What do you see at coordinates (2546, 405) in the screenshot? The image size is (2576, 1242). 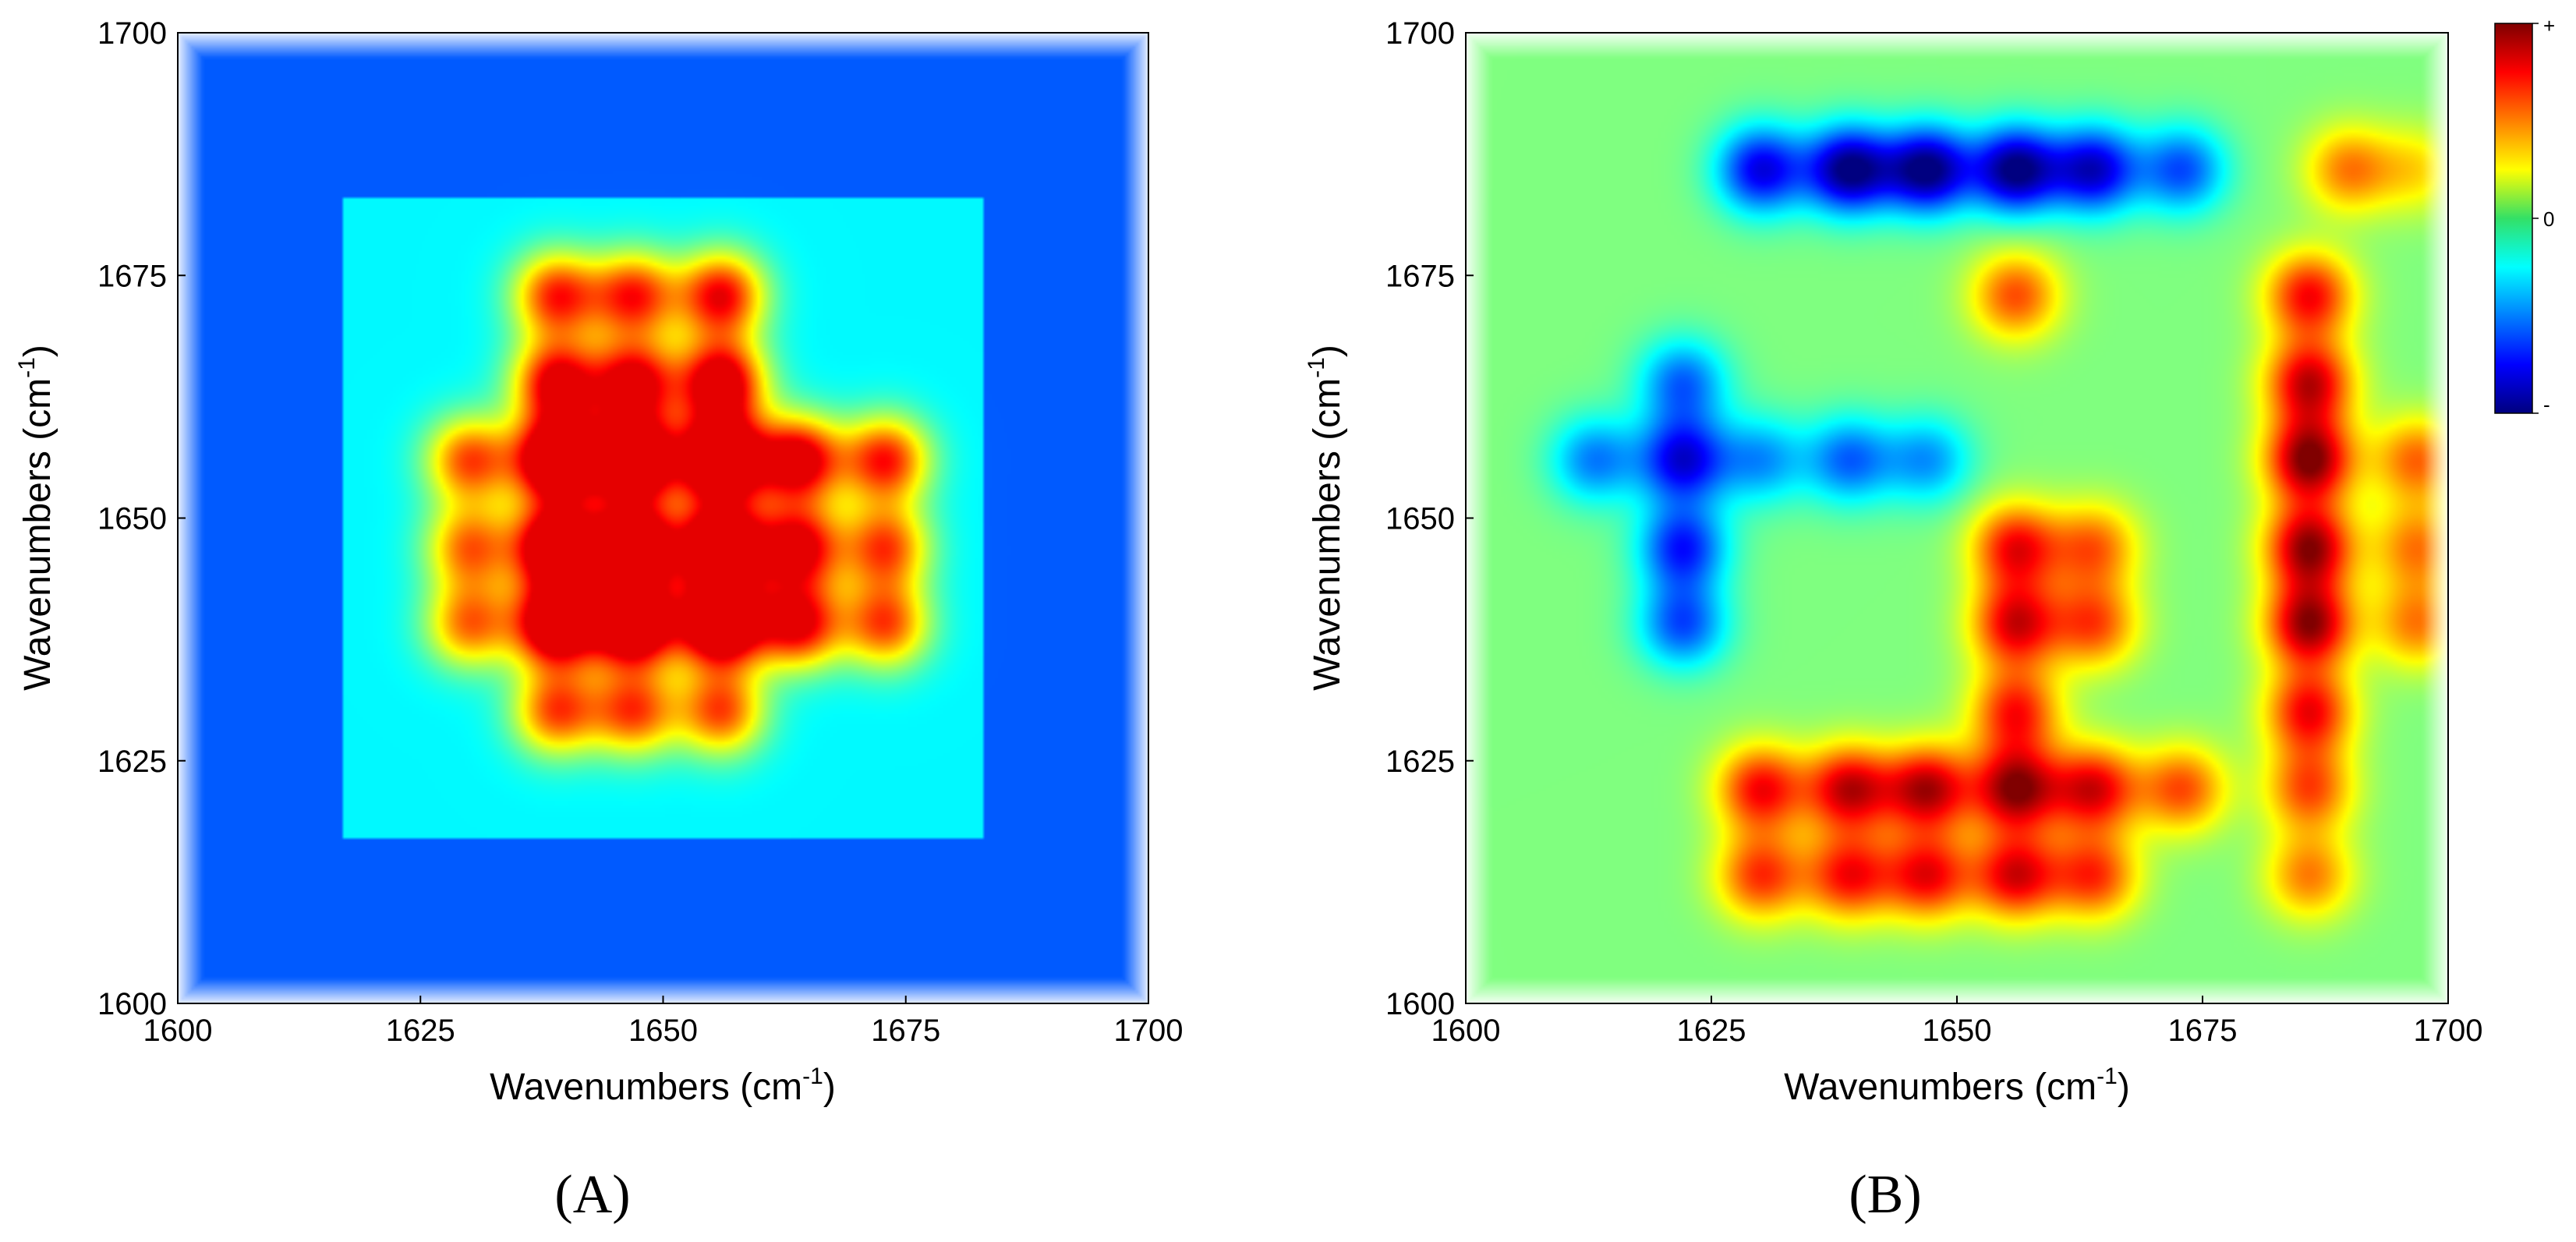 I see `colorbar-bottom-label: -` at bounding box center [2546, 405].